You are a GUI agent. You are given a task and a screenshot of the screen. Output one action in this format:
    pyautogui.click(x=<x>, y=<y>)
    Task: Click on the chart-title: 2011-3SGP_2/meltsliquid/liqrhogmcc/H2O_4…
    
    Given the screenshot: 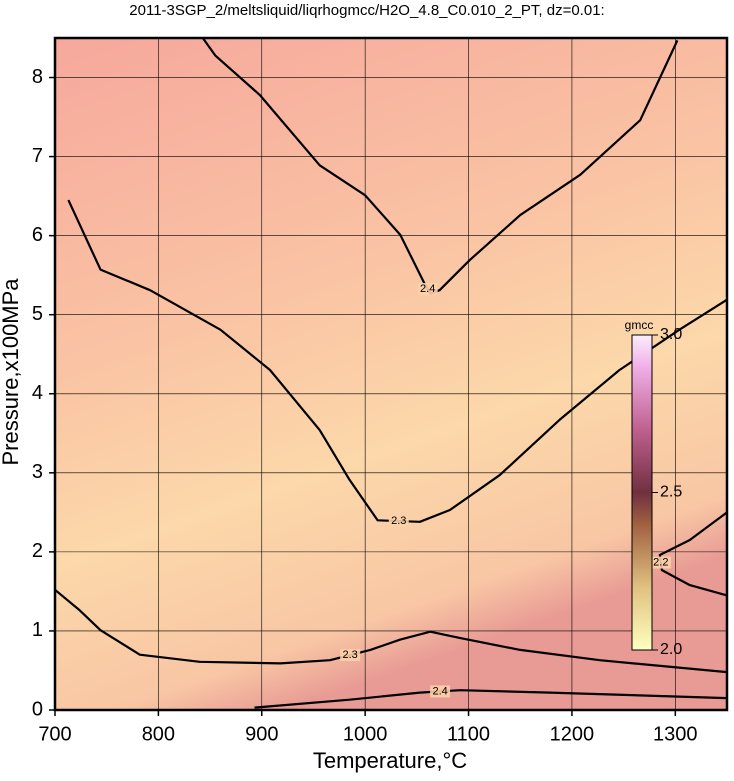 What is the action you would take?
    pyautogui.click(x=366, y=10)
    